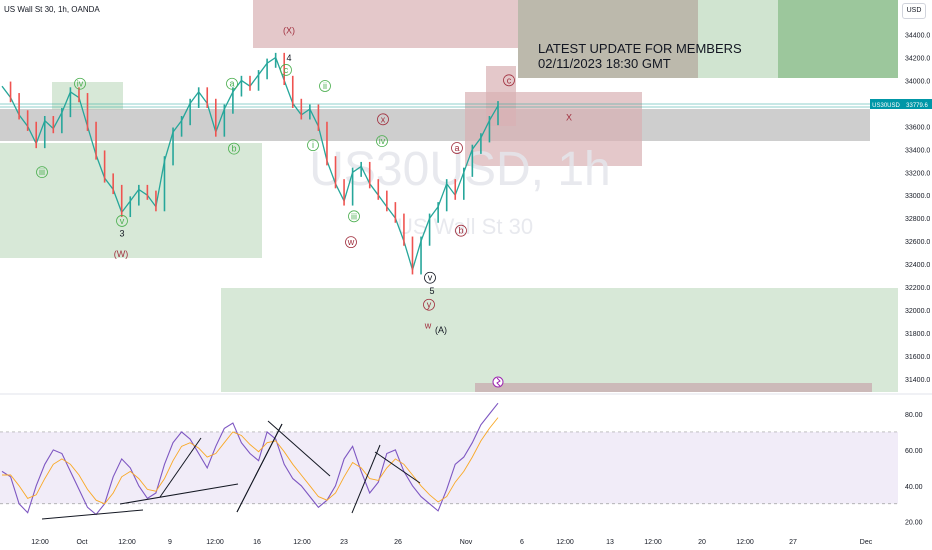  I want to click on last-price-value: 33779.6, so click(917, 106).